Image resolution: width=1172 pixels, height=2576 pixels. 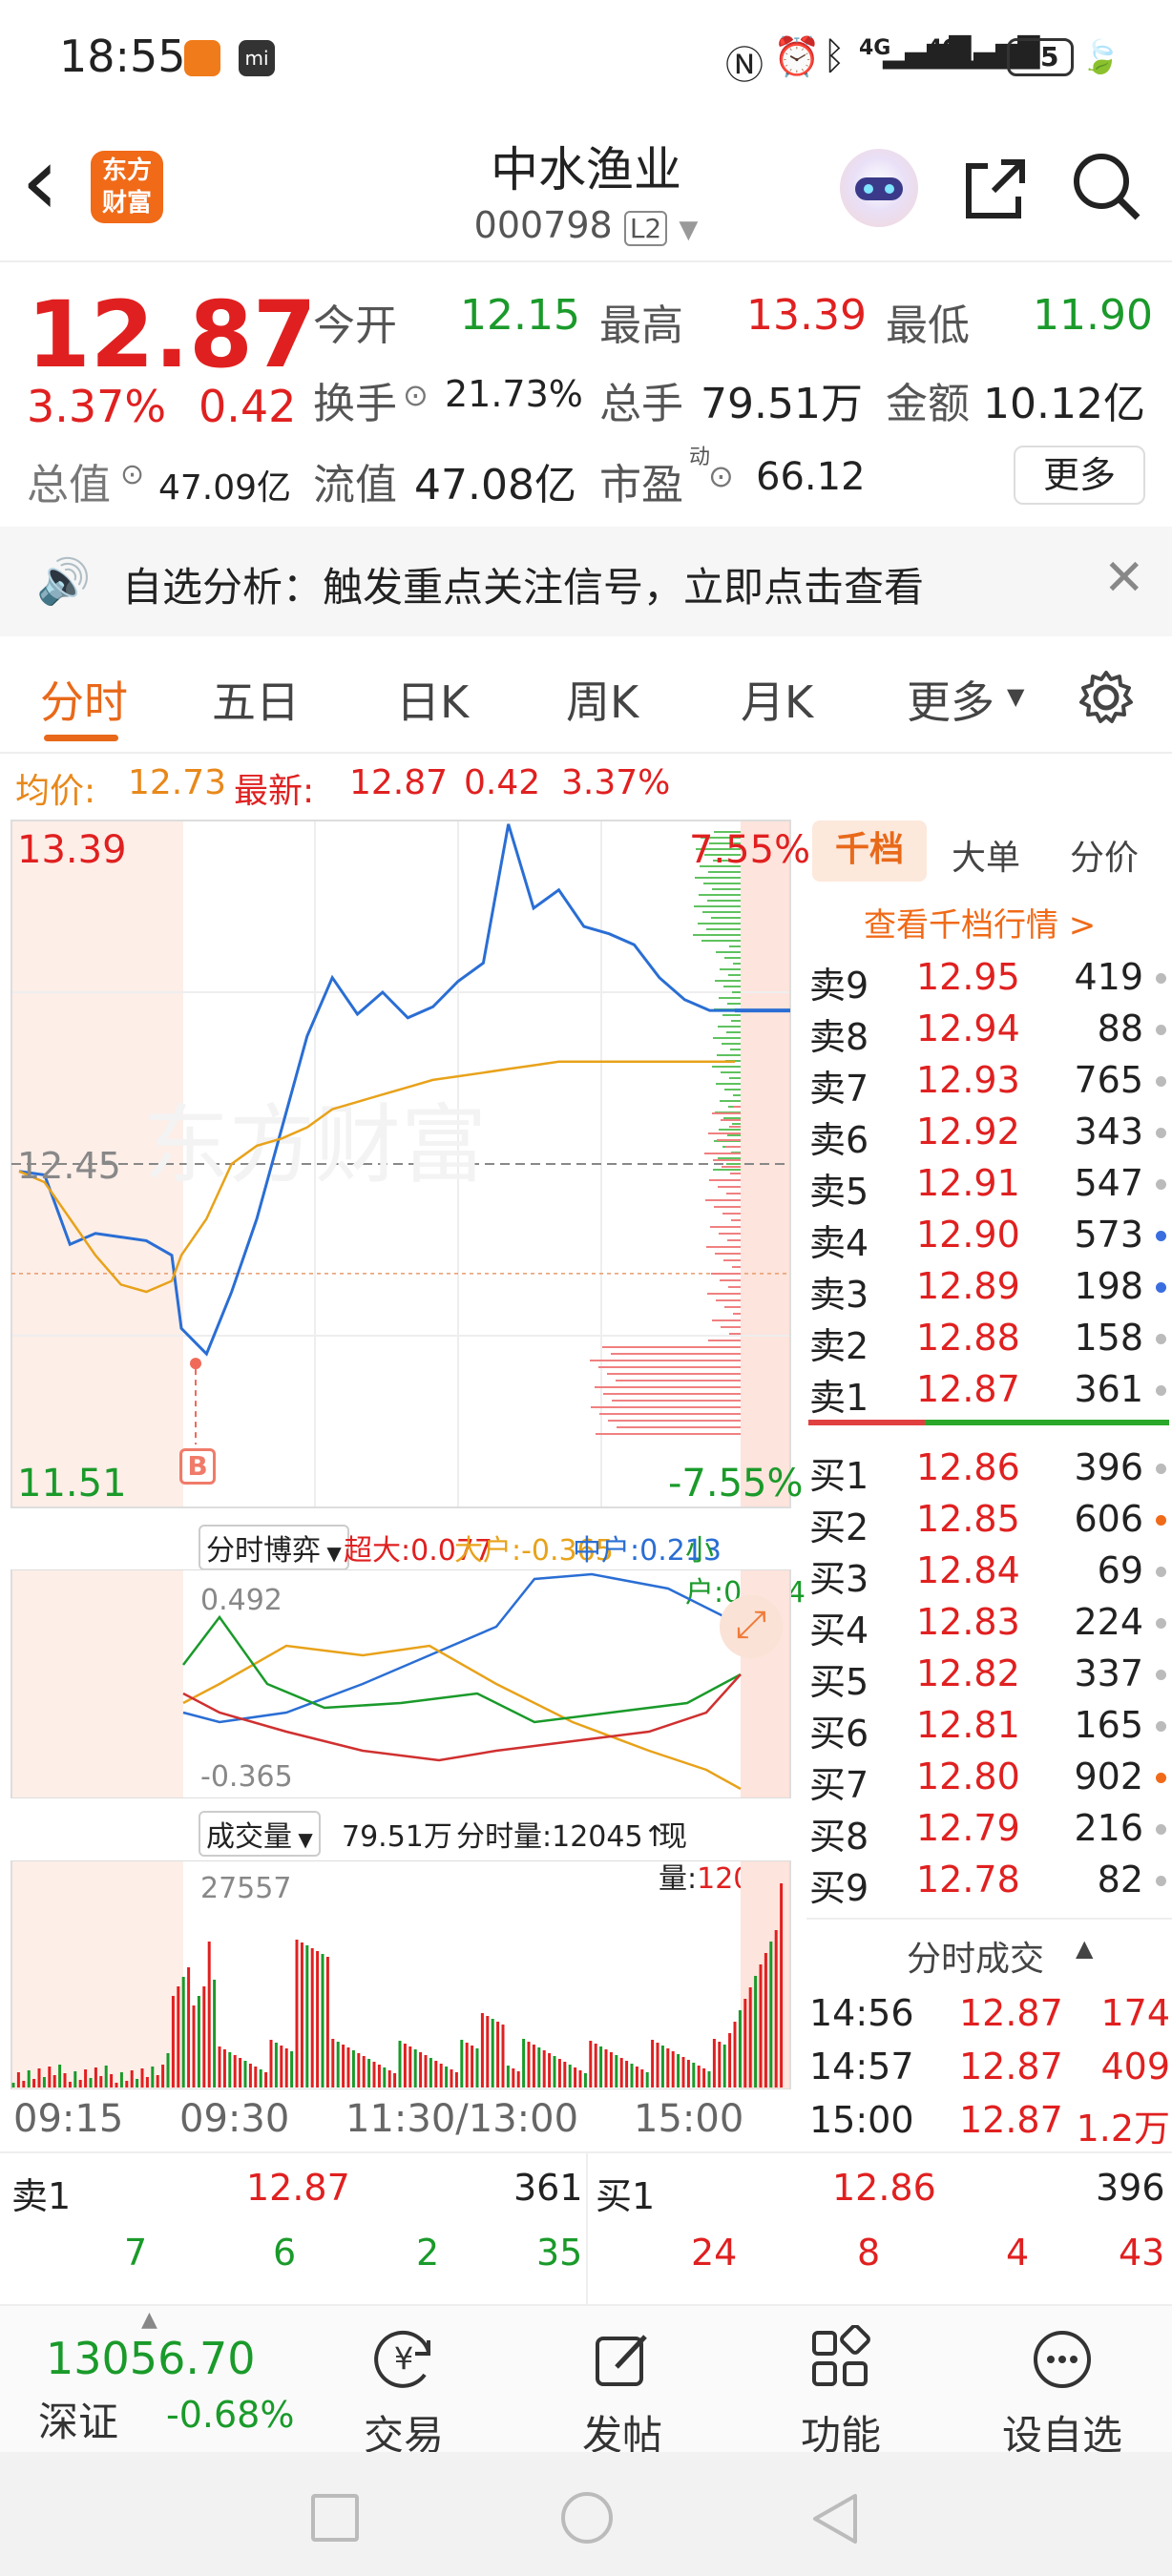 I want to click on ask-row: 卖4 12.90 573, so click(x=989, y=1237).